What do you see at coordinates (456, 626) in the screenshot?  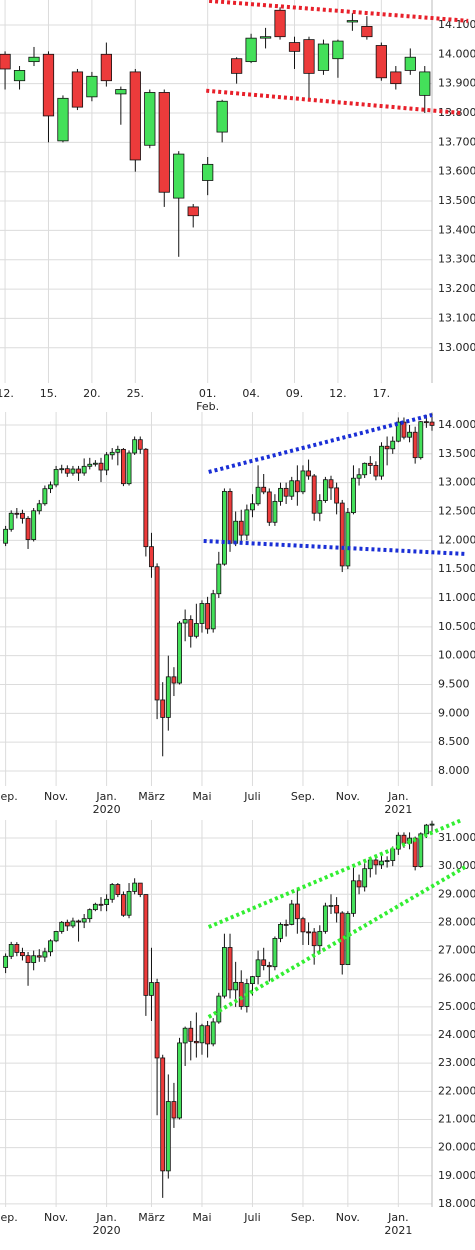 I see `y-tick-label: 10.500` at bounding box center [456, 626].